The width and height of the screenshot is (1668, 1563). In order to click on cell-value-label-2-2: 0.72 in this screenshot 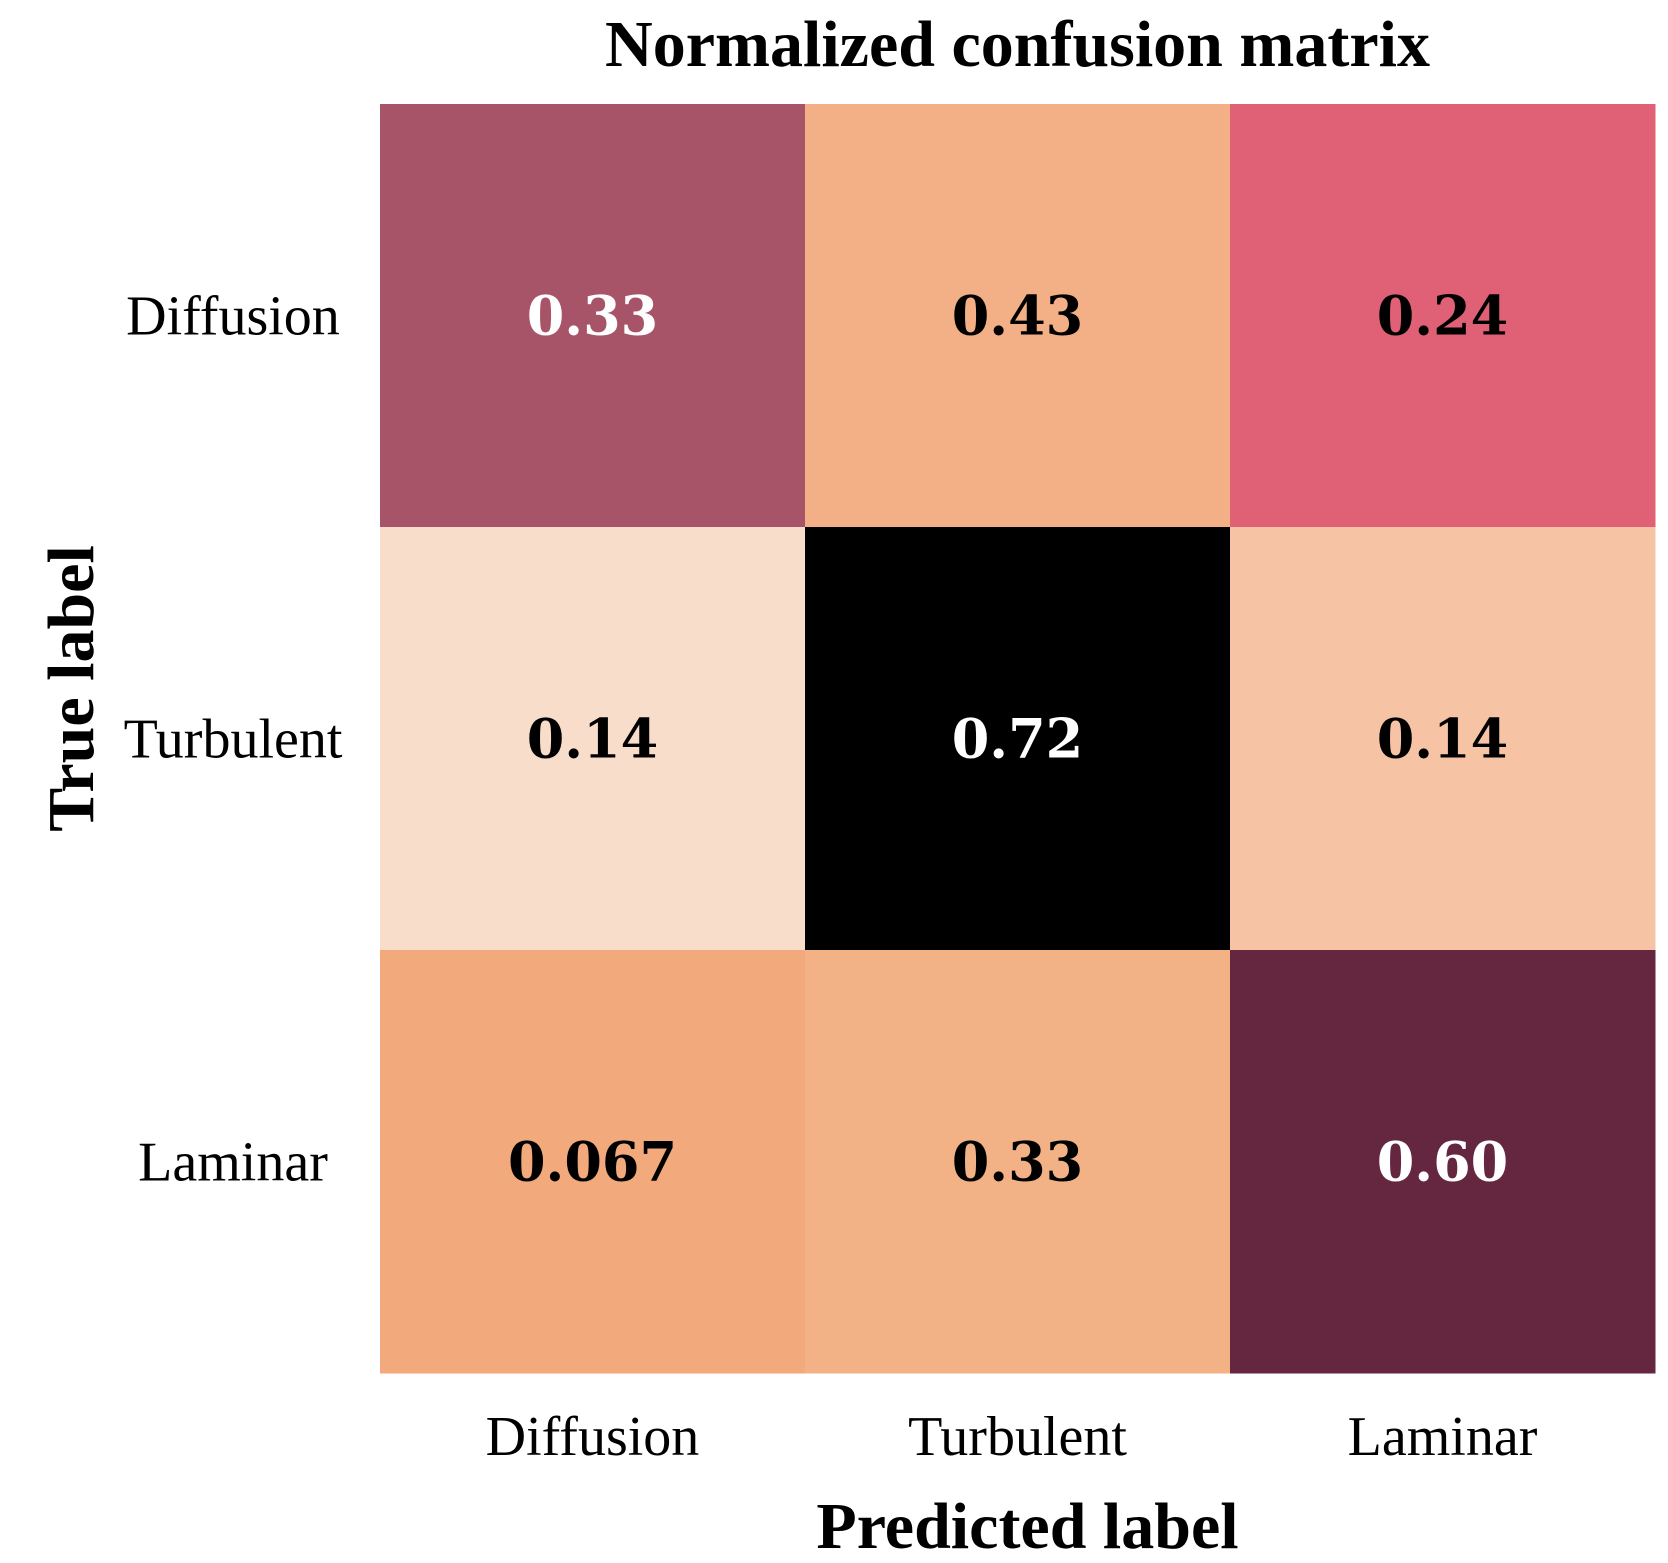, I will do `click(1018, 739)`.